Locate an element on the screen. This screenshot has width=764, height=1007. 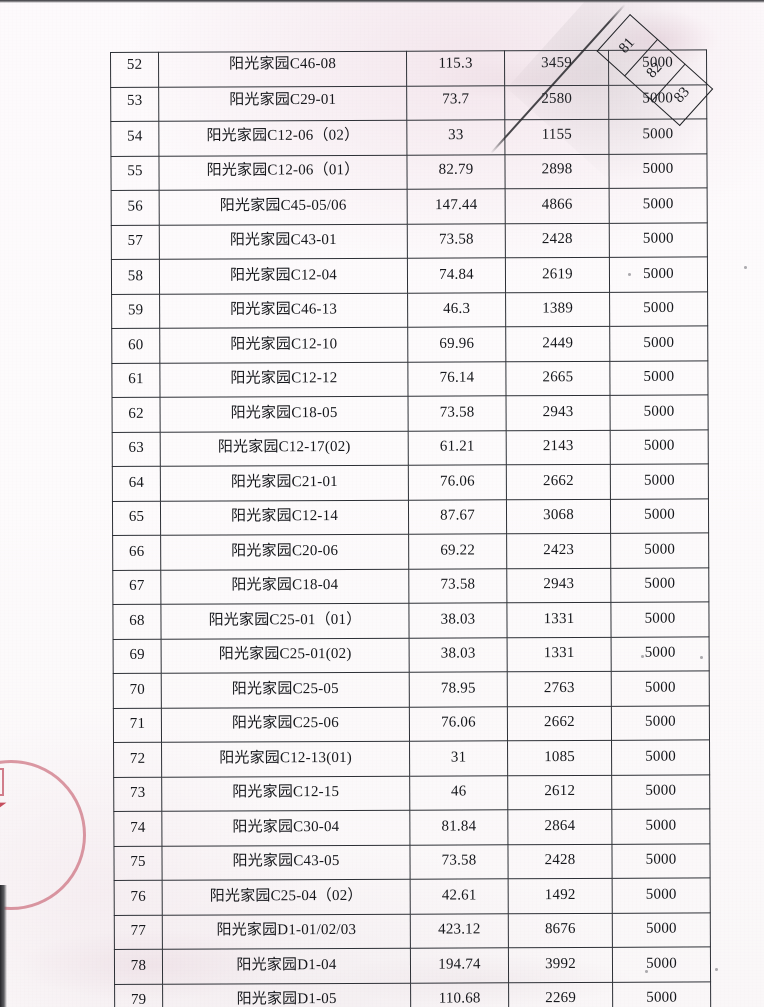
table-row: 54 阳光家园C12-06（02） 33 1155 5000 is located at coordinates (408, 136).